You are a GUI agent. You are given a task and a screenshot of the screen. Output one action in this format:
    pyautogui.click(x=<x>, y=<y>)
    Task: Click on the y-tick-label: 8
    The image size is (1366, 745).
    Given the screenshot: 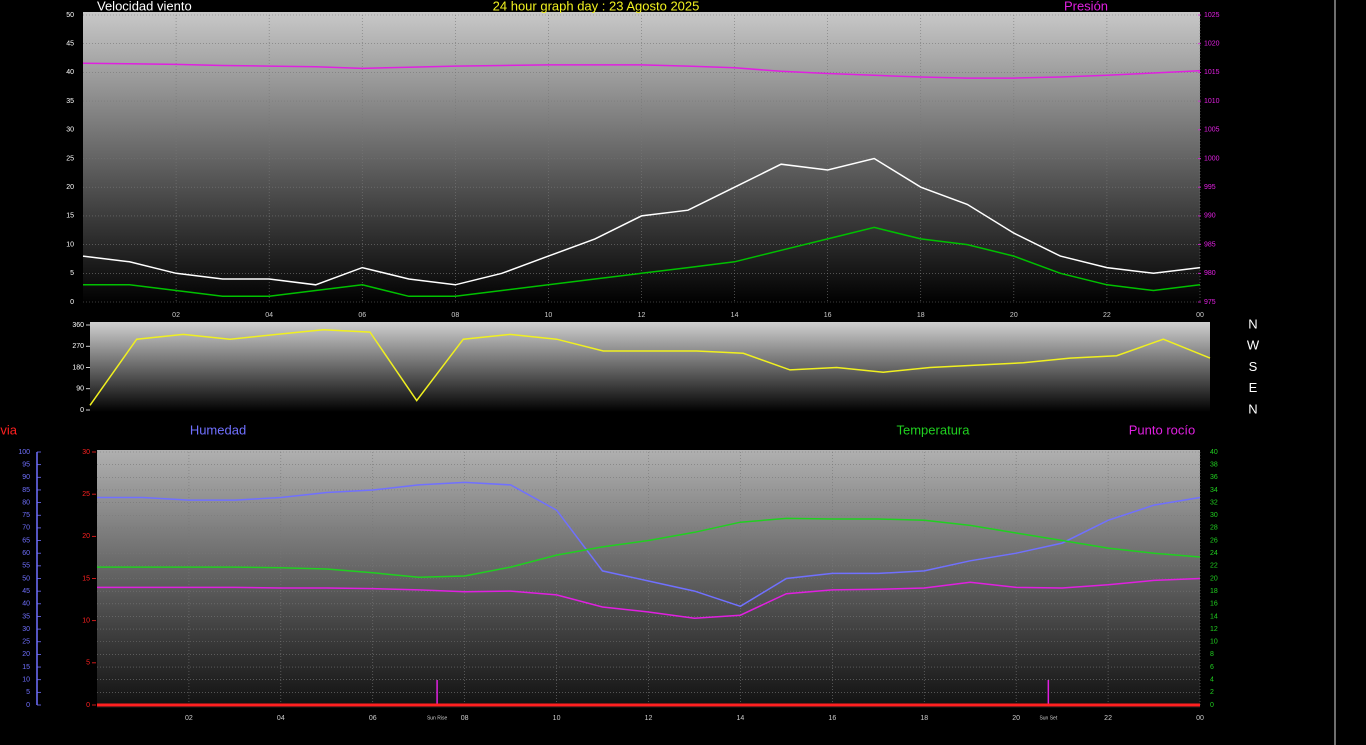 What is the action you would take?
    pyautogui.click(x=1212, y=654)
    